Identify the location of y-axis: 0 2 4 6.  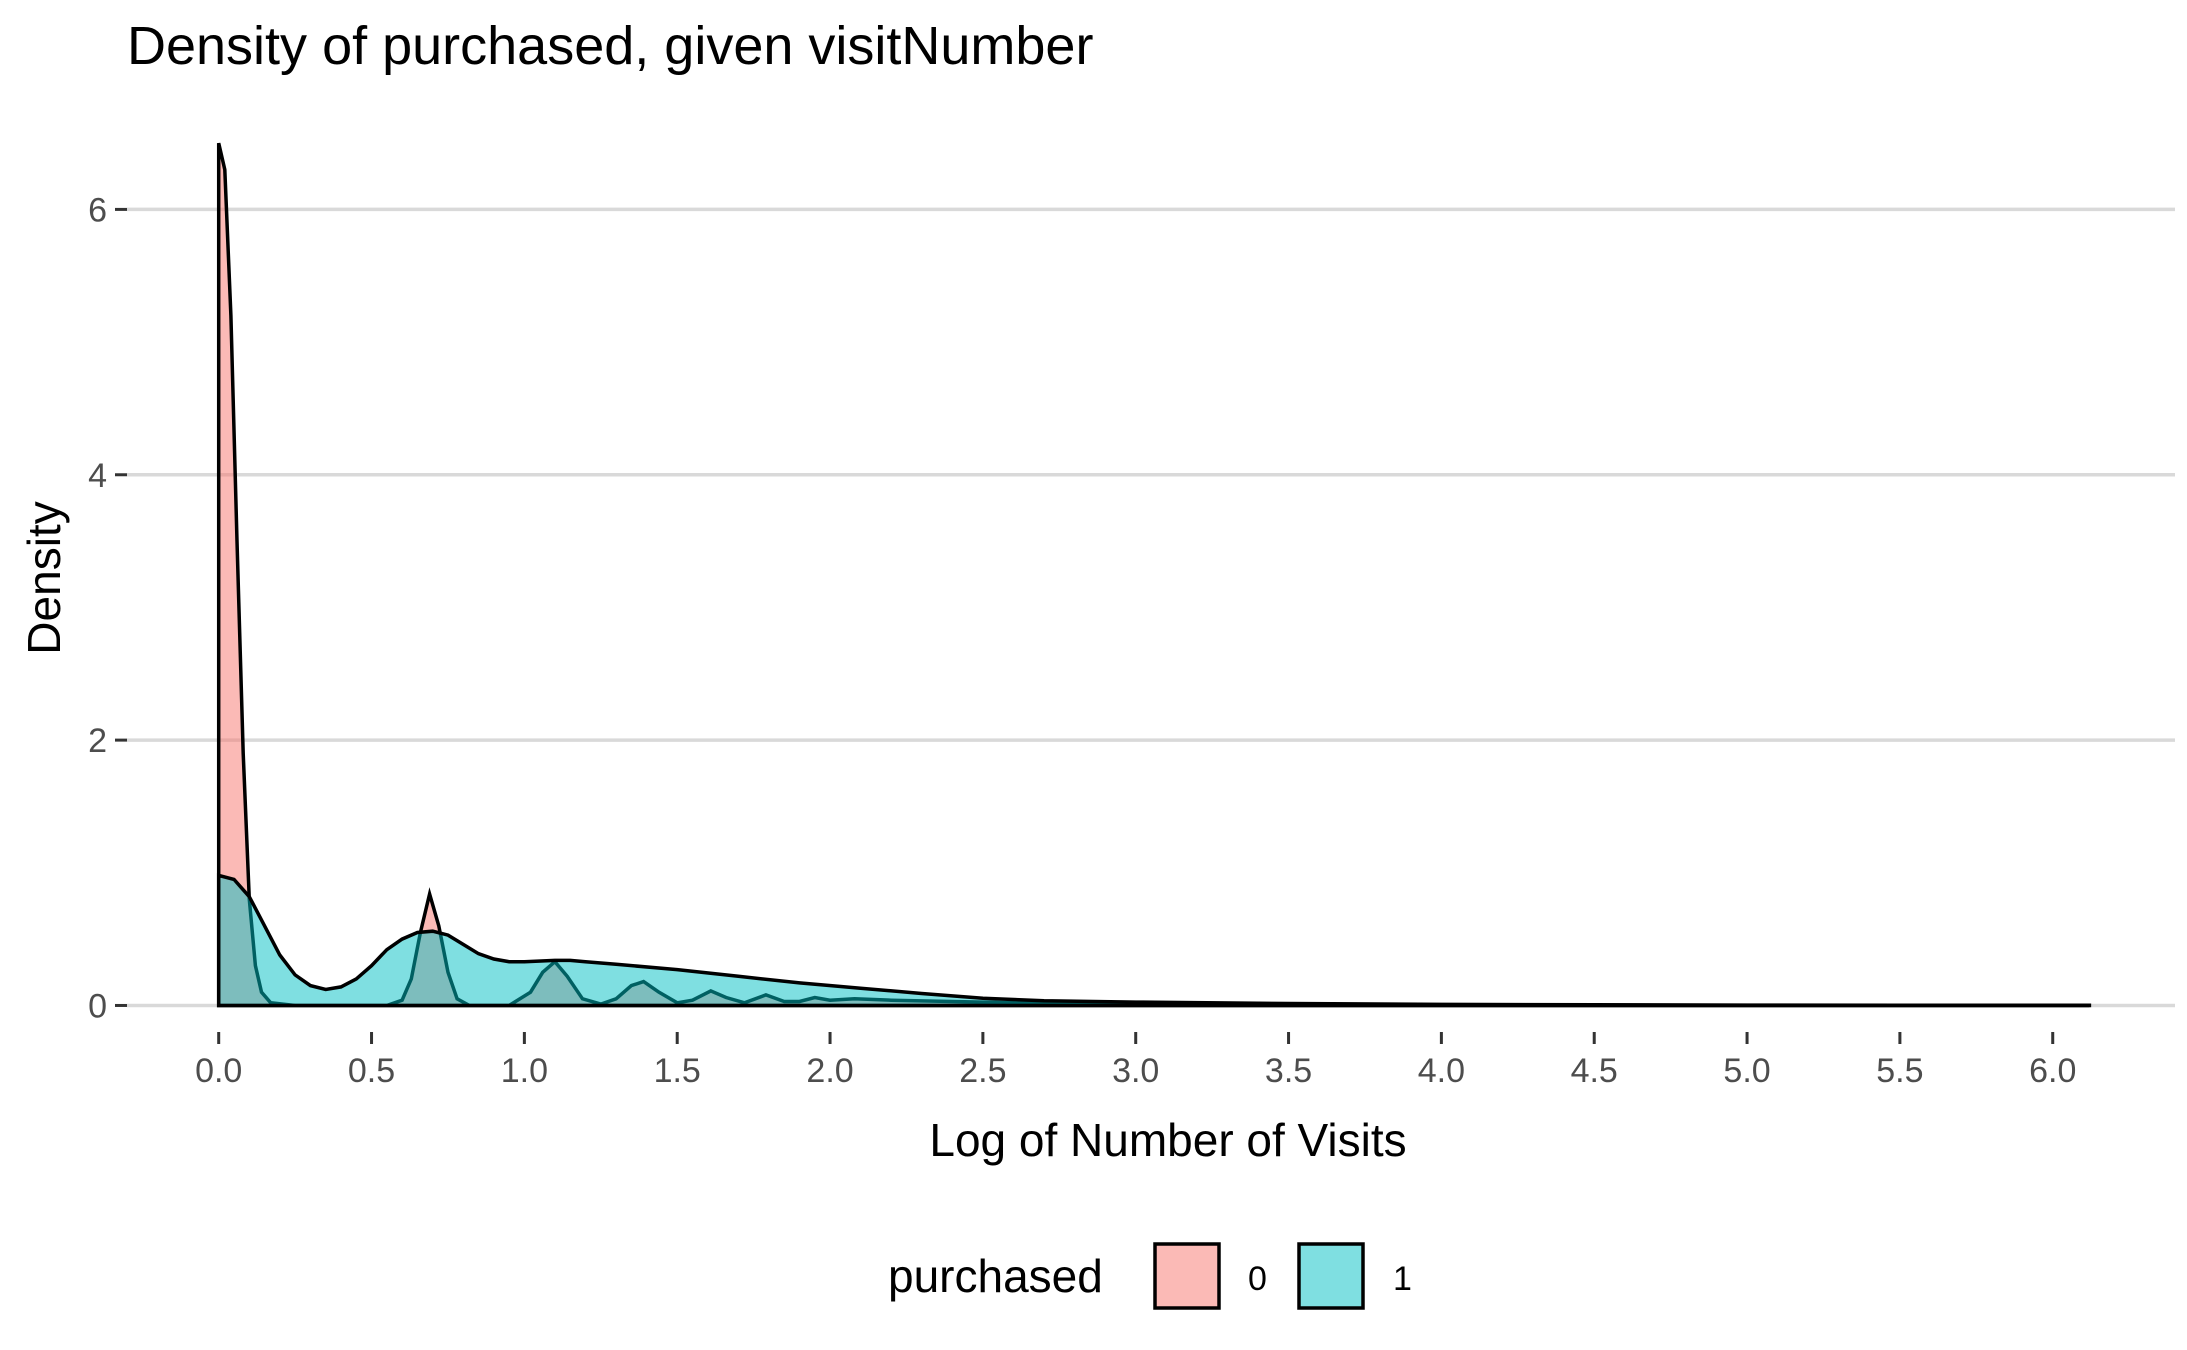
(107, 608).